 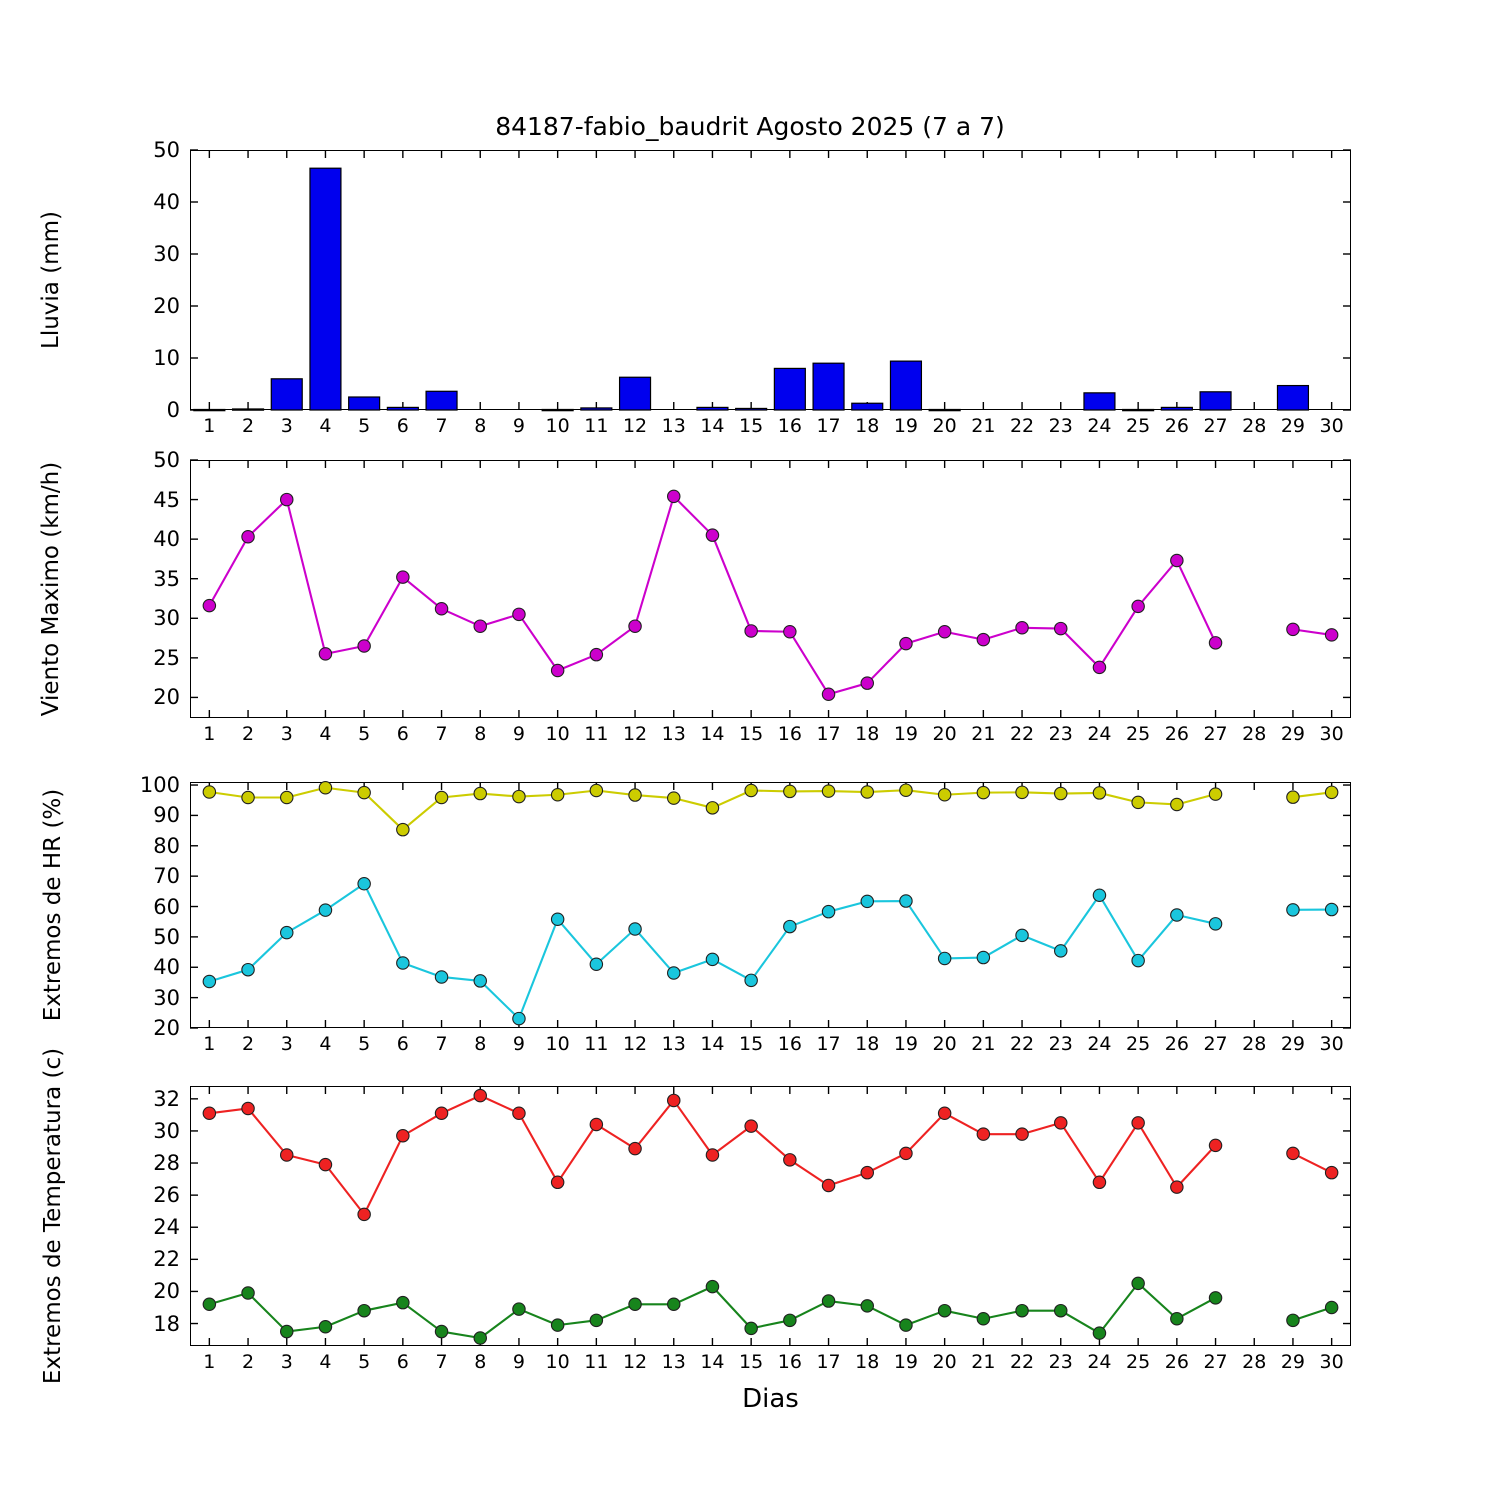 What do you see at coordinates (51, 280) in the screenshot?
I see `ylabel-rain: Lluvia (mm)` at bounding box center [51, 280].